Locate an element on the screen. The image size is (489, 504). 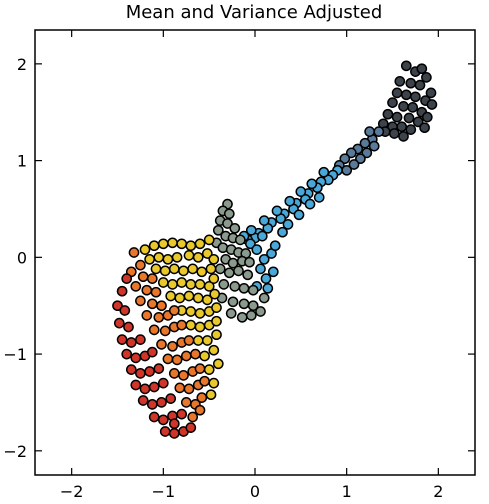
y-tick-label: 0 is located at coordinates (22, 257).